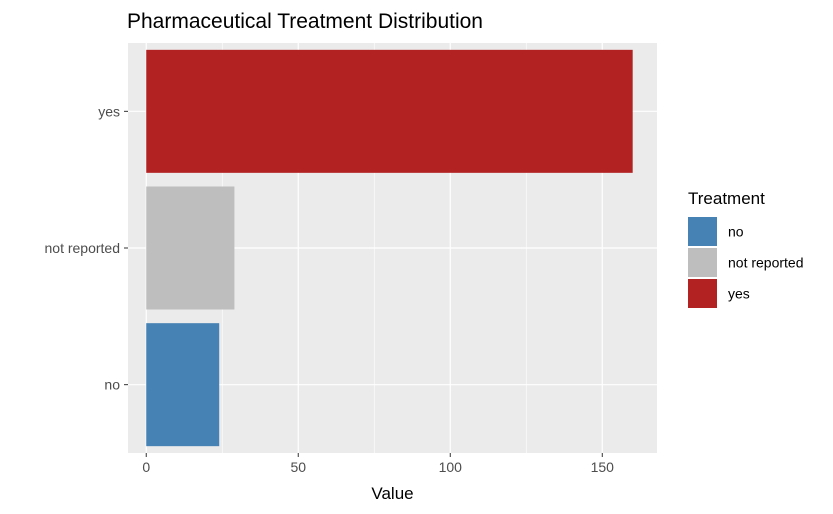 The width and height of the screenshot is (833, 514). I want to click on bar-not-reported, so click(190, 248).